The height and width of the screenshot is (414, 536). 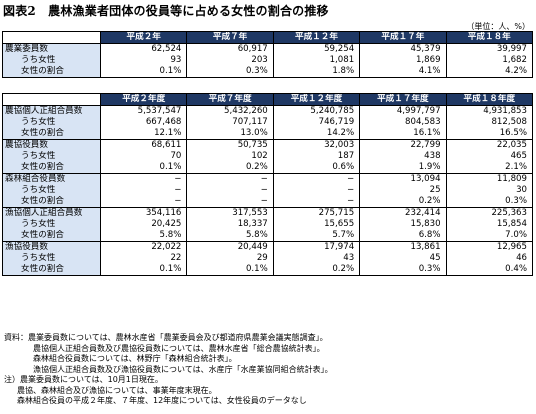 I want to click on value-cell: 232,414, so click(x=403, y=213).